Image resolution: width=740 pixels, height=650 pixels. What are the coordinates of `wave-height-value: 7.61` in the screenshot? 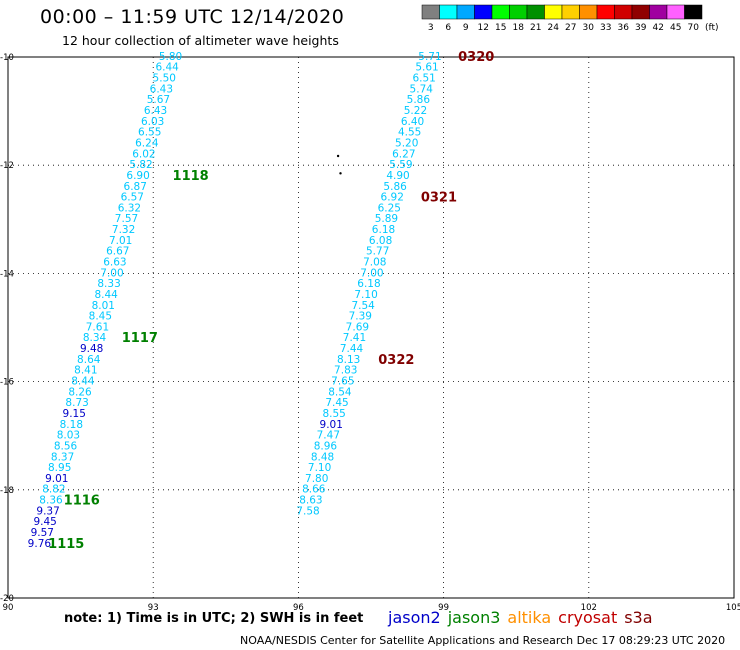 It's located at (97, 327).